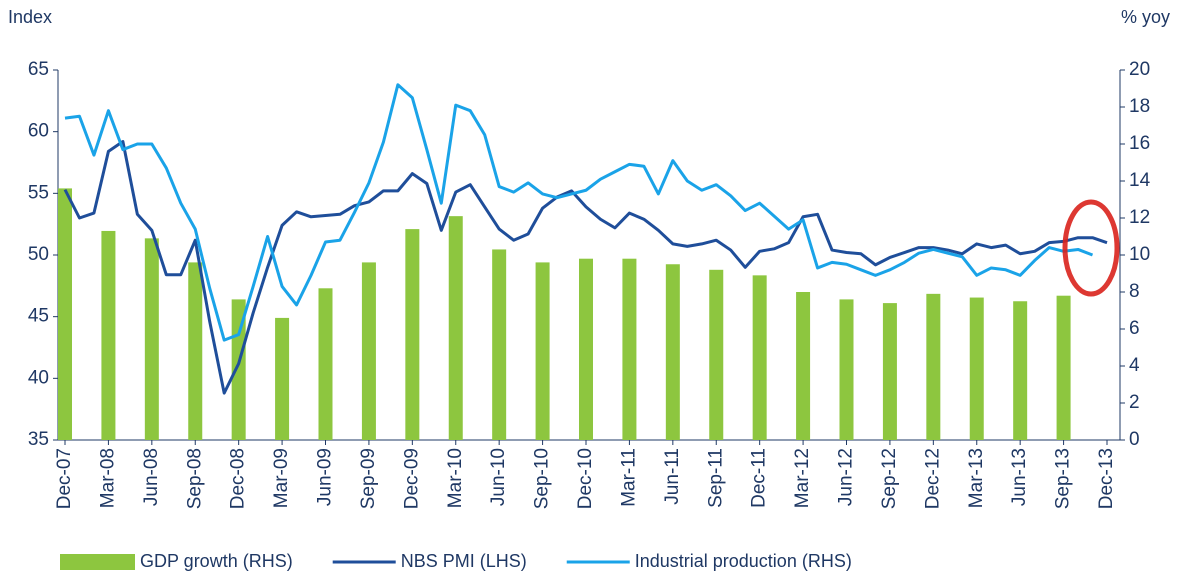 This screenshot has height=575, width=1177. I want to click on y2-tick-label: 16, so click(1139, 143).